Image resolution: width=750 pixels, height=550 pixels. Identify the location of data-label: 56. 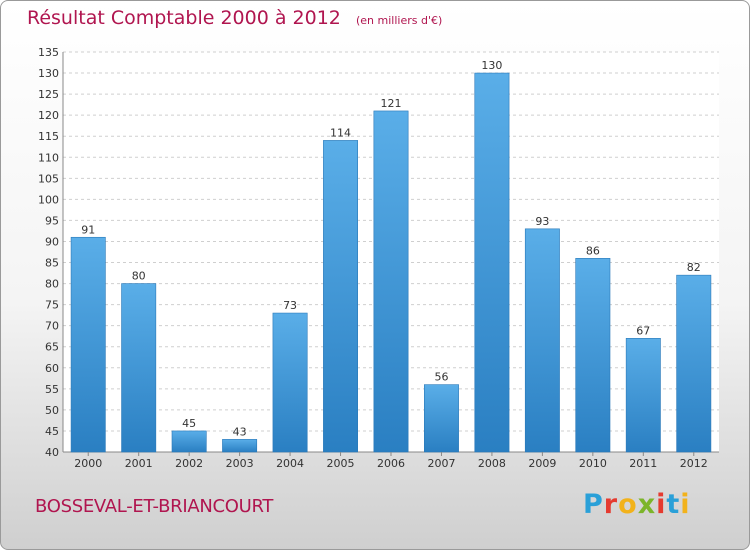
(441, 377).